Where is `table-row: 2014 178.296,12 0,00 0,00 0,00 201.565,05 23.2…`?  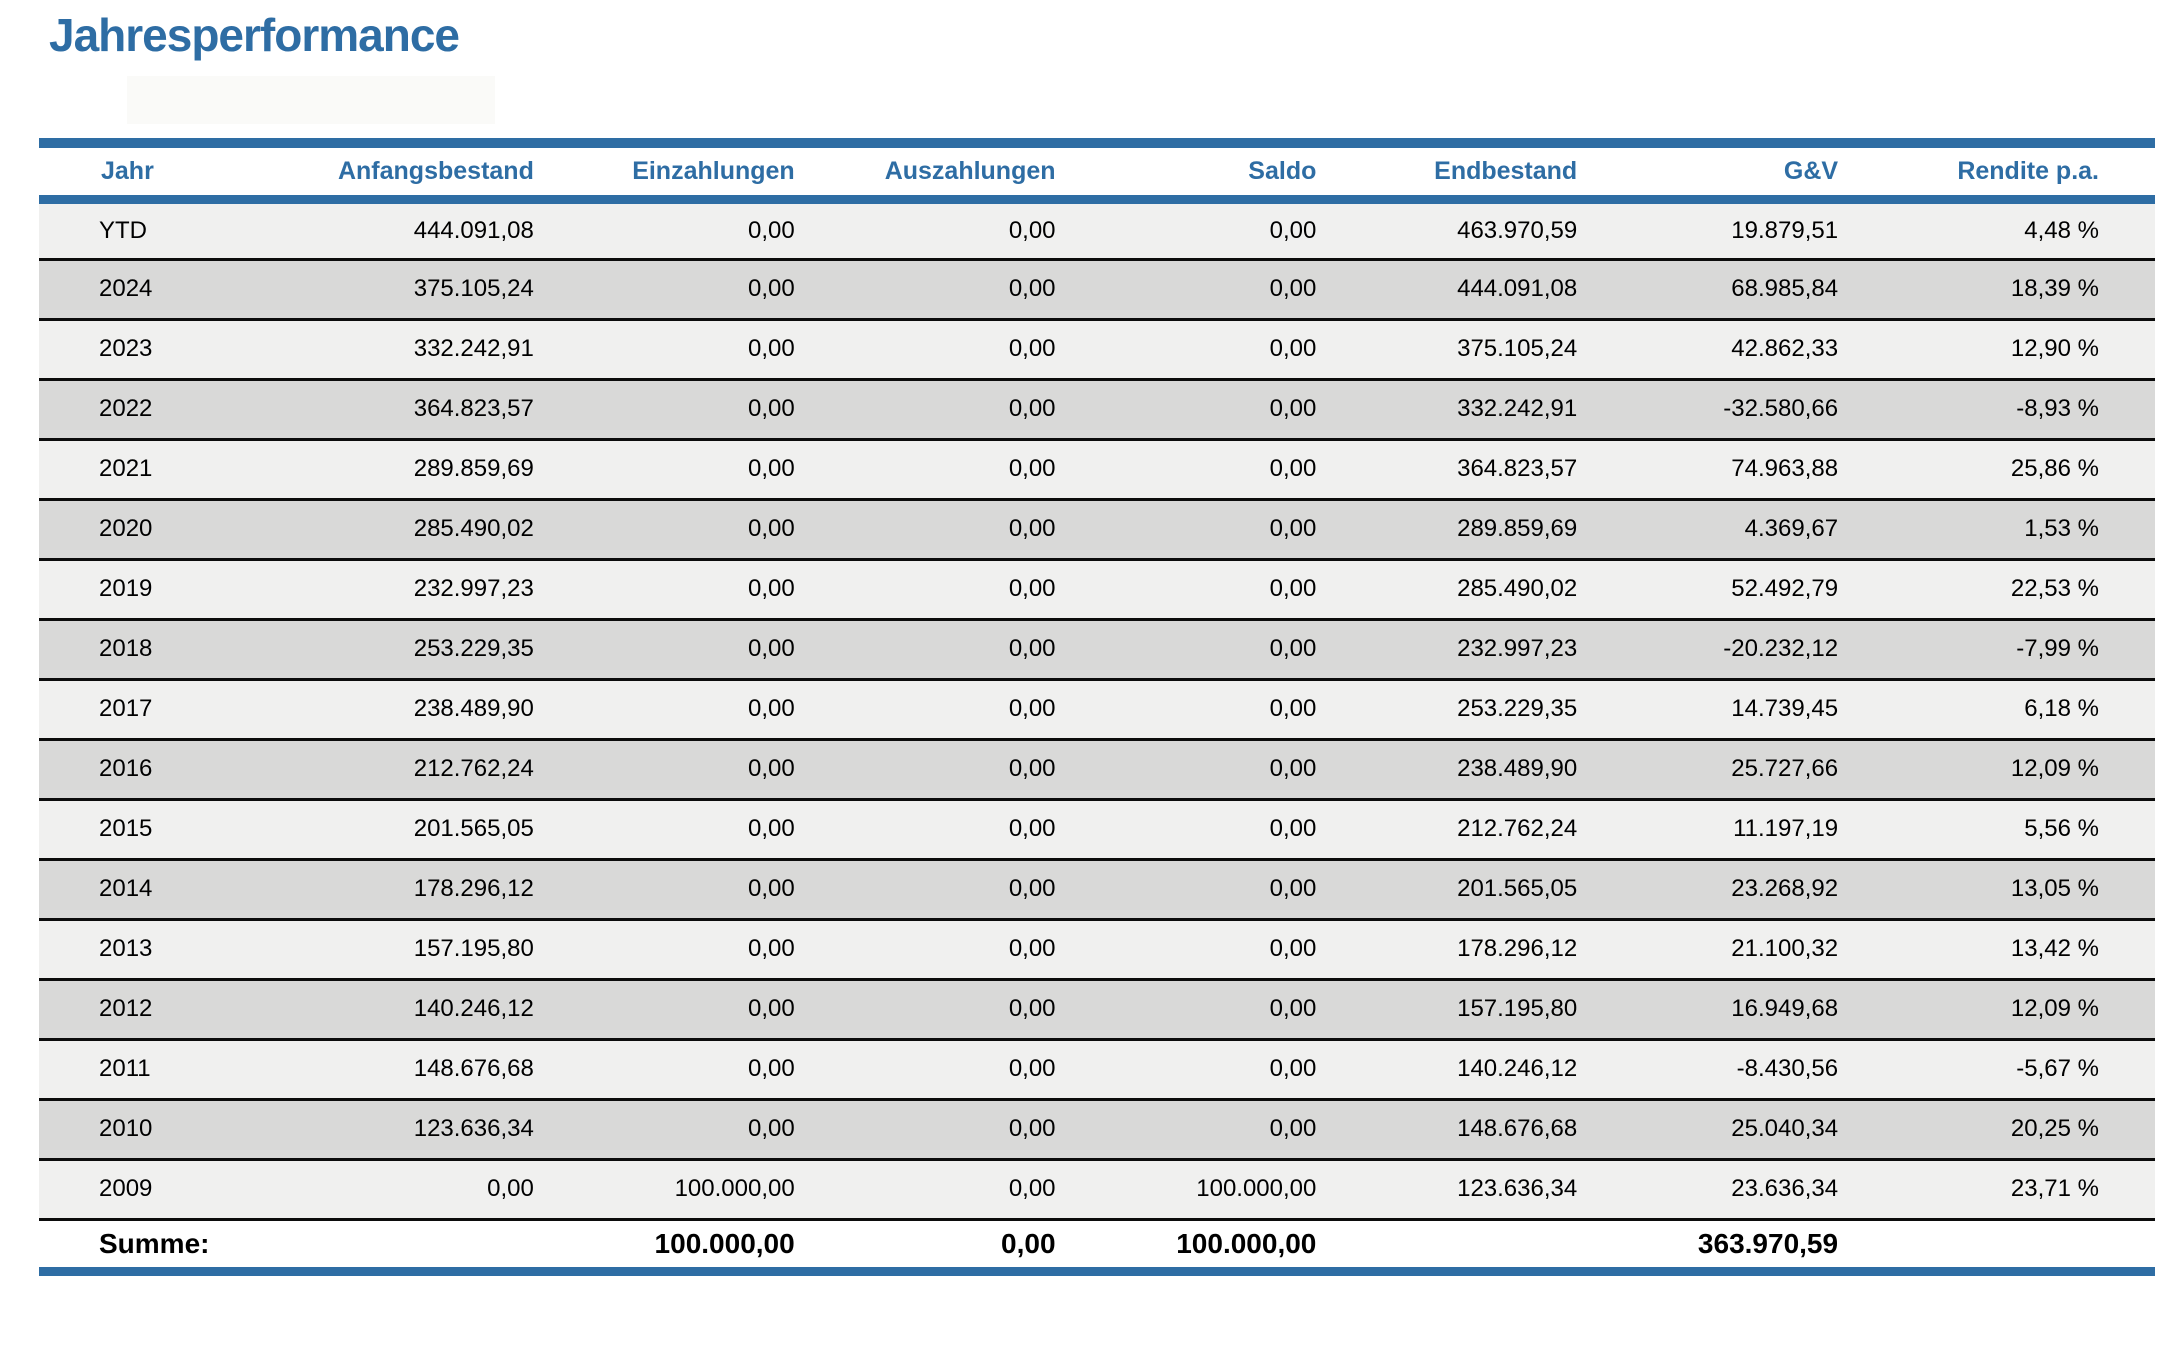
table-row: 2014 178.296,12 0,00 0,00 0,00 201.565,05 23.2… is located at coordinates (1097, 888).